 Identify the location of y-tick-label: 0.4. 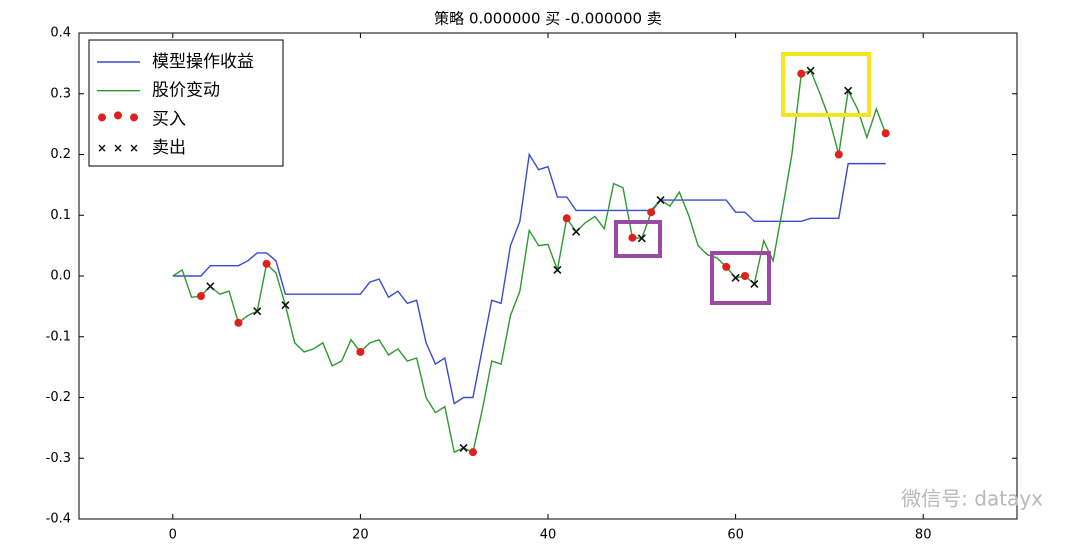
(60, 33).